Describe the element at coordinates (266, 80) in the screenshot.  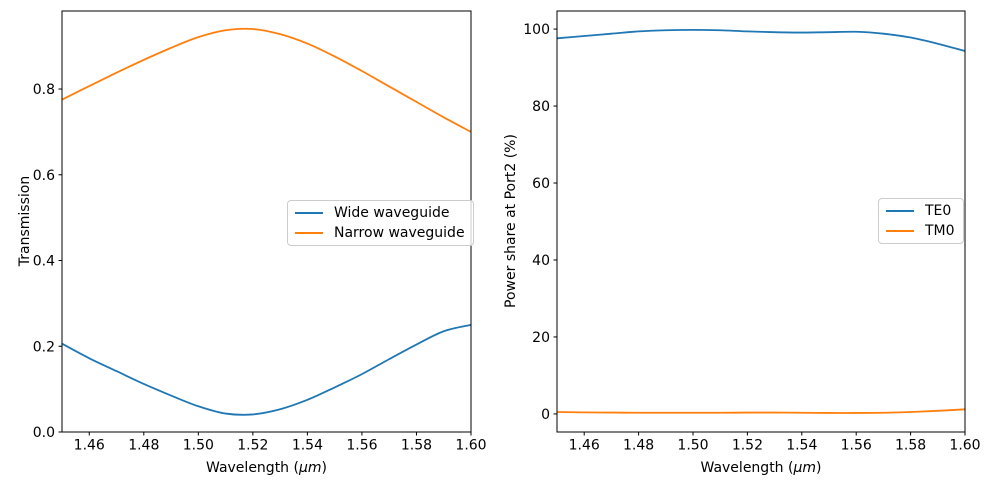
I see `narrow-waveguide-line` at that location.